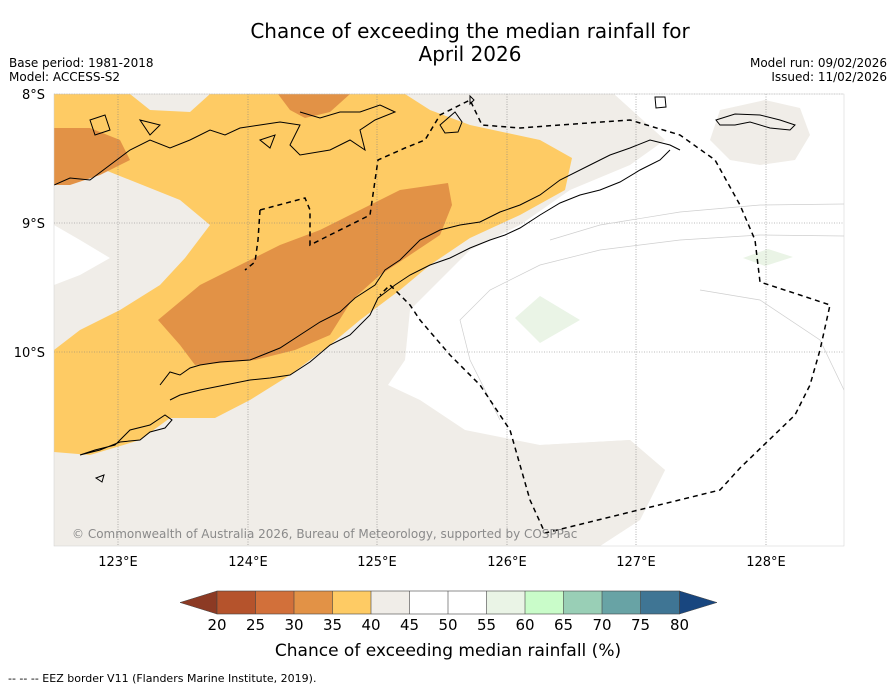  What do you see at coordinates (118, 562) in the screenshot?
I see `lon-label-123e: 123°E` at bounding box center [118, 562].